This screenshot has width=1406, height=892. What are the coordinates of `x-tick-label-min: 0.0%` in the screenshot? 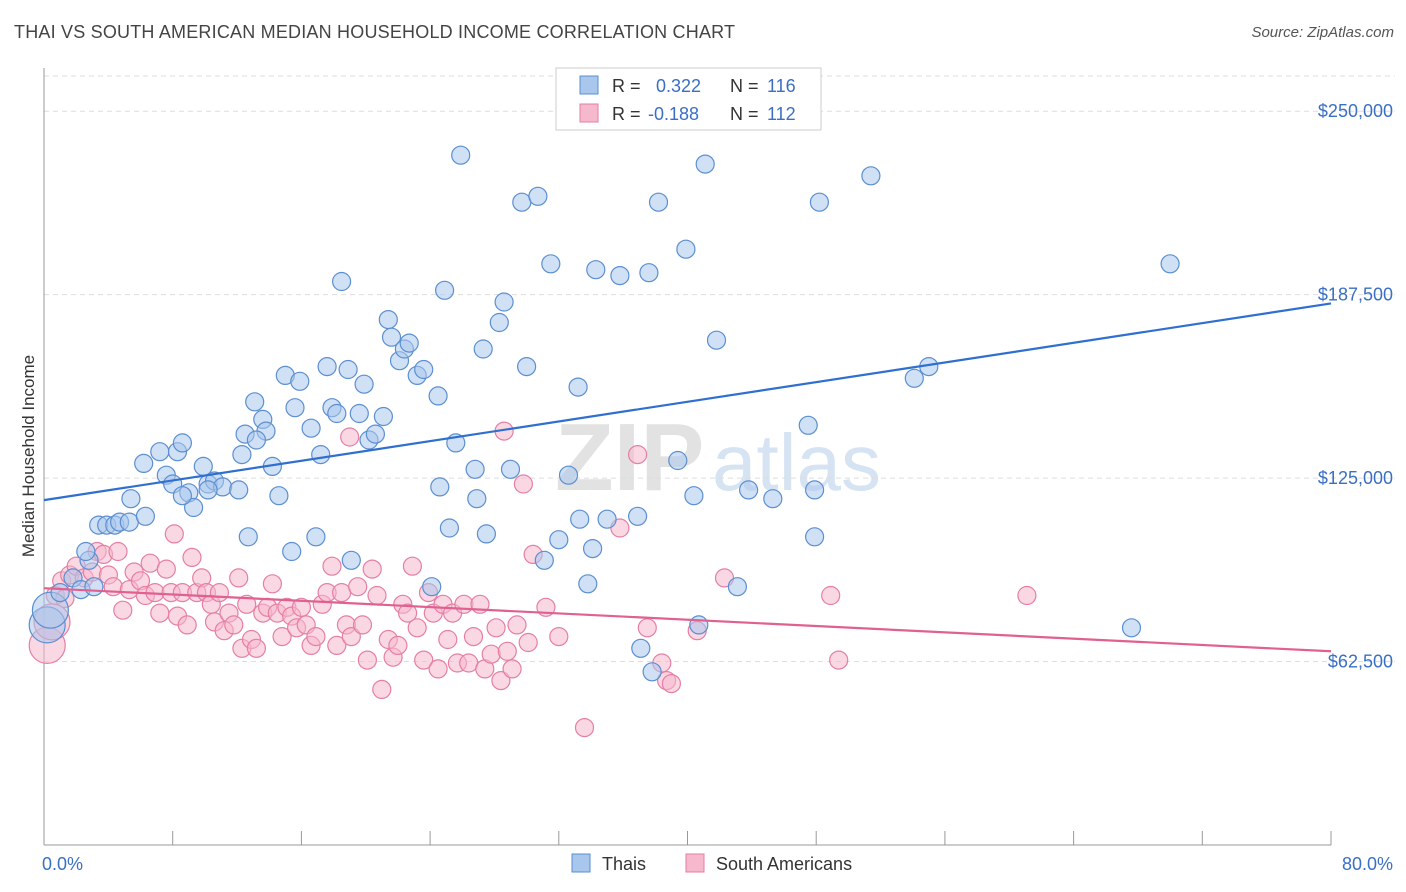 It's located at (62, 864).